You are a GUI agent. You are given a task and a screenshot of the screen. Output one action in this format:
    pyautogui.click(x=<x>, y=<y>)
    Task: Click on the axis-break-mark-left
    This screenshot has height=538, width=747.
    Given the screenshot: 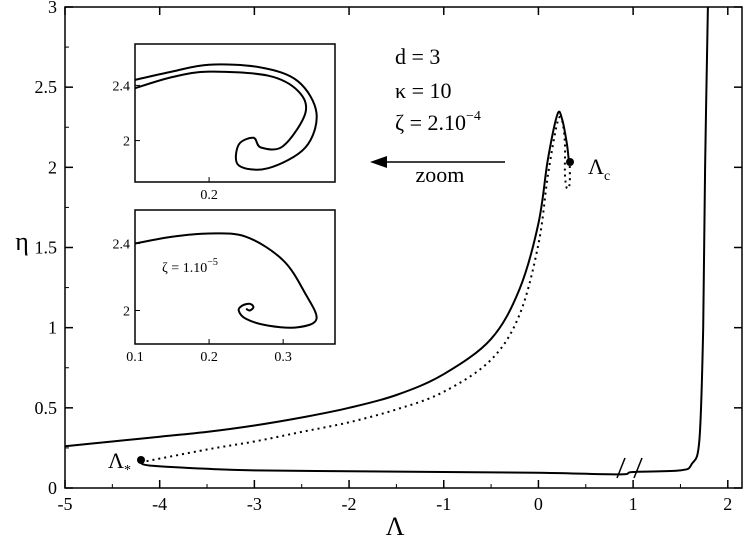 What is the action you would take?
    pyautogui.click(x=621, y=468)
    